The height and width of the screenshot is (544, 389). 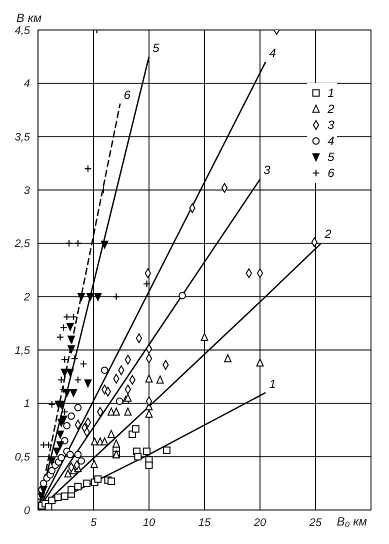 What do you see at coordinates (259, 522) in the screenshot?
I see `x-tick-label: 20` at bounding box center [259, 522].